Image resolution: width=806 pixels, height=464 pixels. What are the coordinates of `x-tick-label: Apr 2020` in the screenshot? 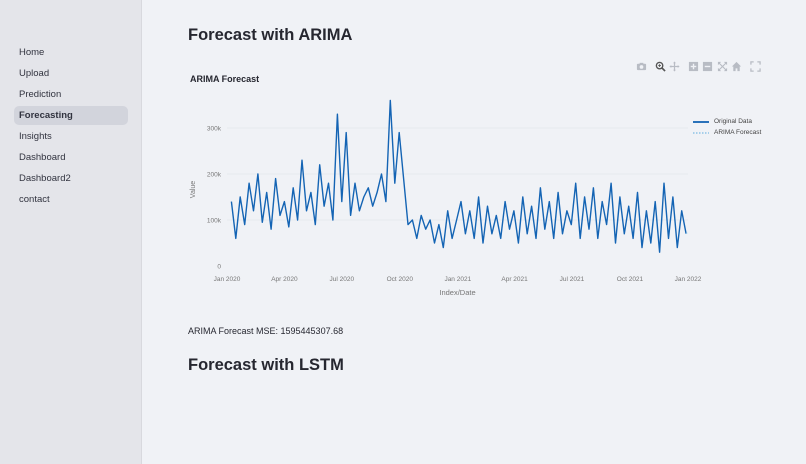 It's located at (284, 279).